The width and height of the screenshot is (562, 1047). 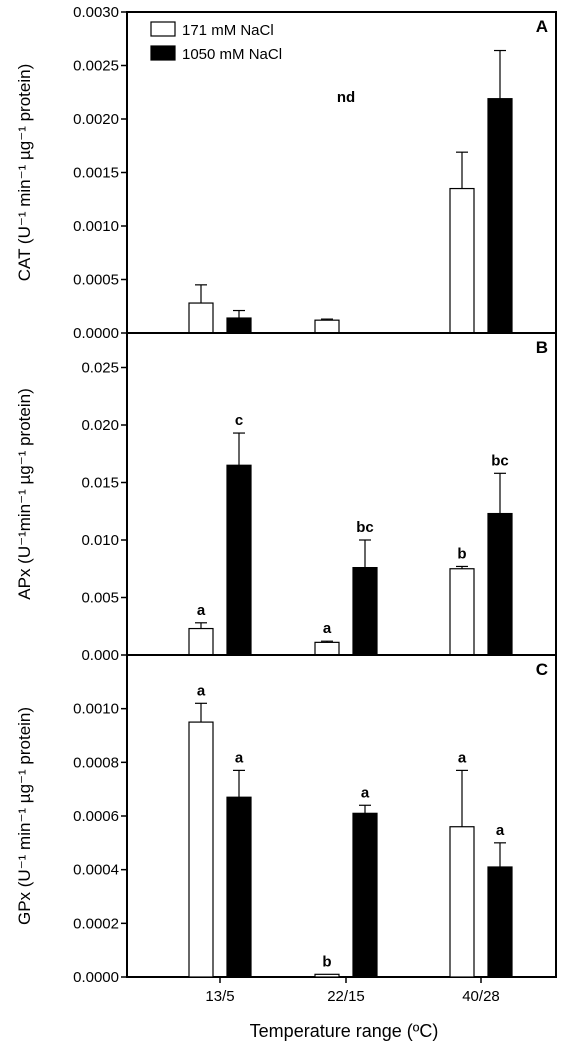 I want to click on legend-label: 171 mM NaCl, so click(x=228, y=30).